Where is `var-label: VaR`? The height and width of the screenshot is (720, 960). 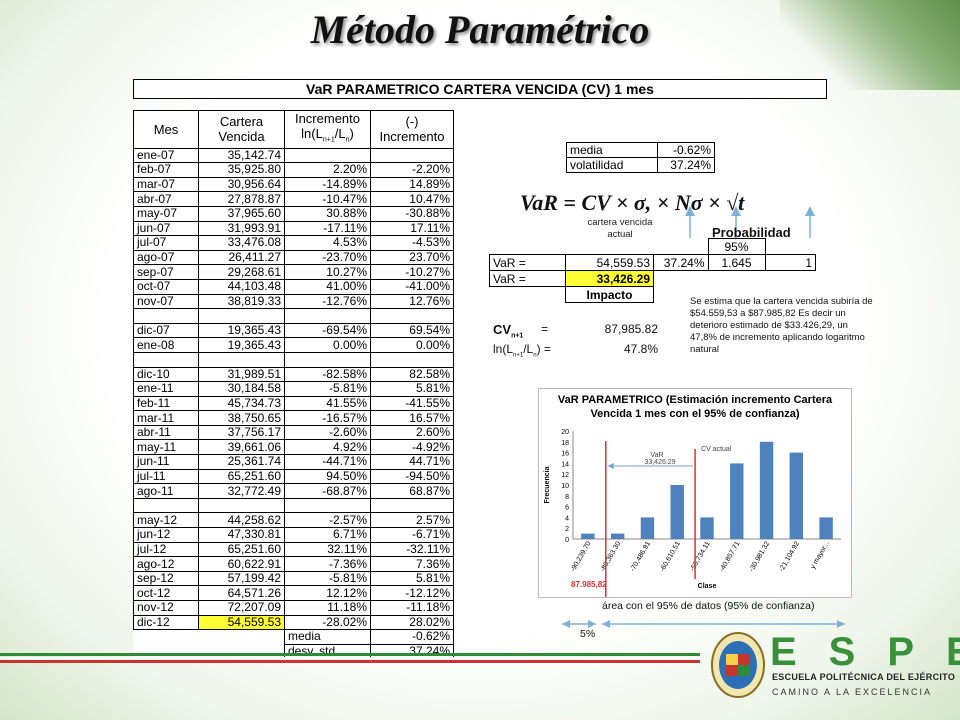 var-label: VaR is located at coordinates (656, 455).